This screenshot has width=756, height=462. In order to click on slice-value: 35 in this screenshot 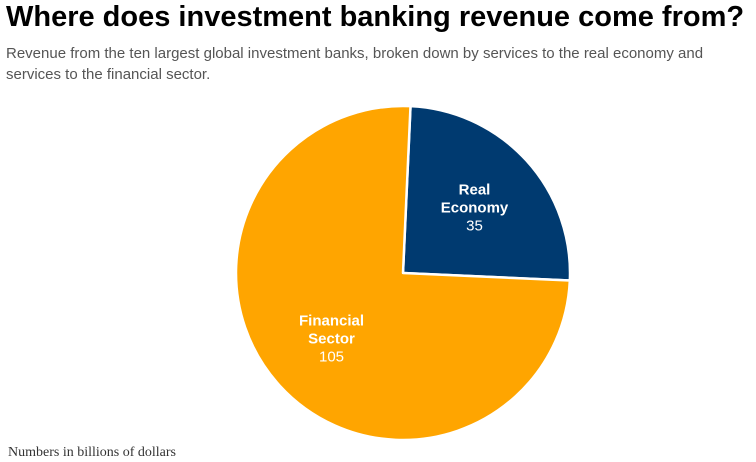, I will do `click(474, 226)`.